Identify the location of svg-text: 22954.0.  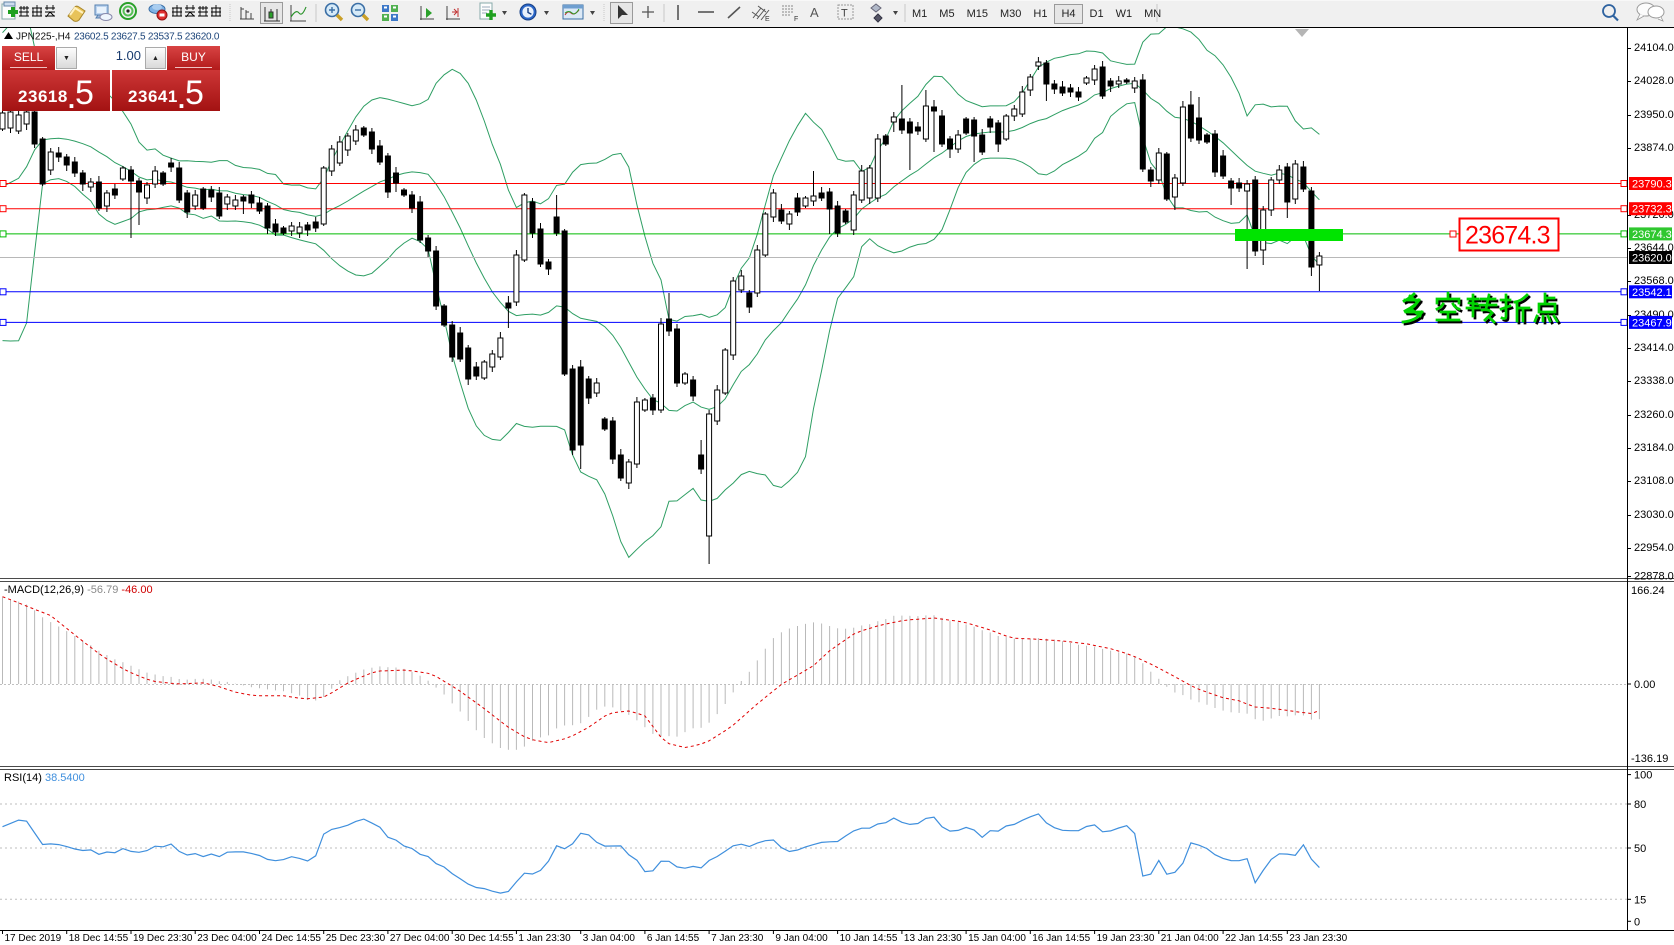
(1654, 548).